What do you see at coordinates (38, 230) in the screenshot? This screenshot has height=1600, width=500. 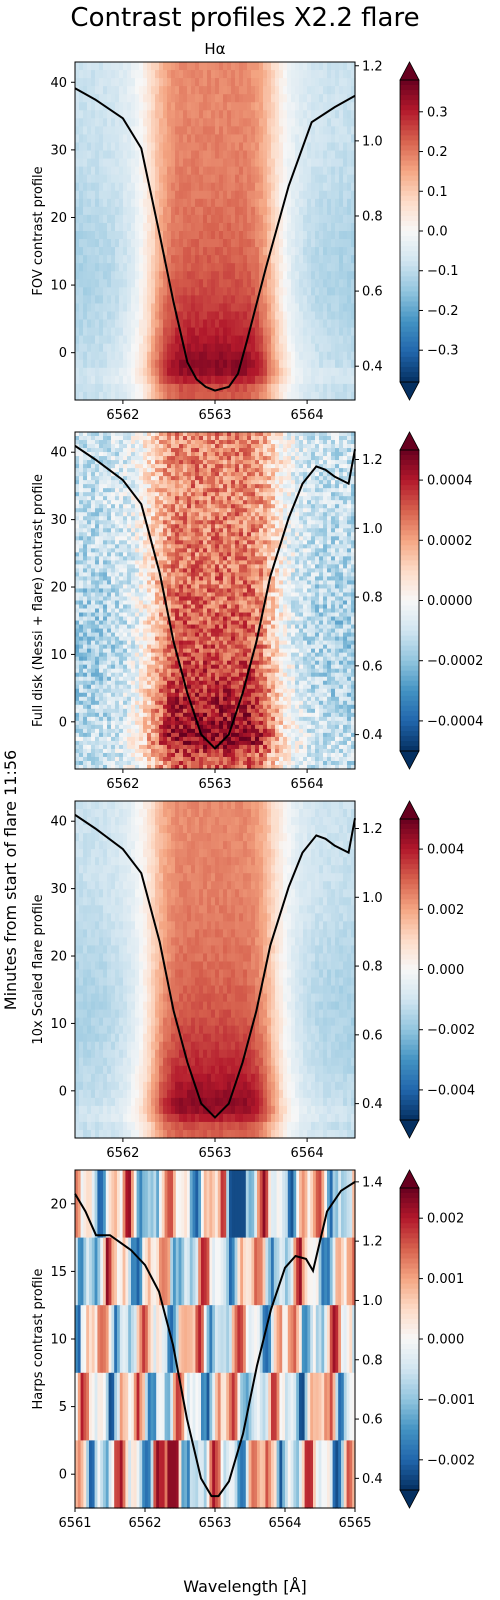 I see `panel-y-label: FOV contrast profile` at bounding box center [38, 230].